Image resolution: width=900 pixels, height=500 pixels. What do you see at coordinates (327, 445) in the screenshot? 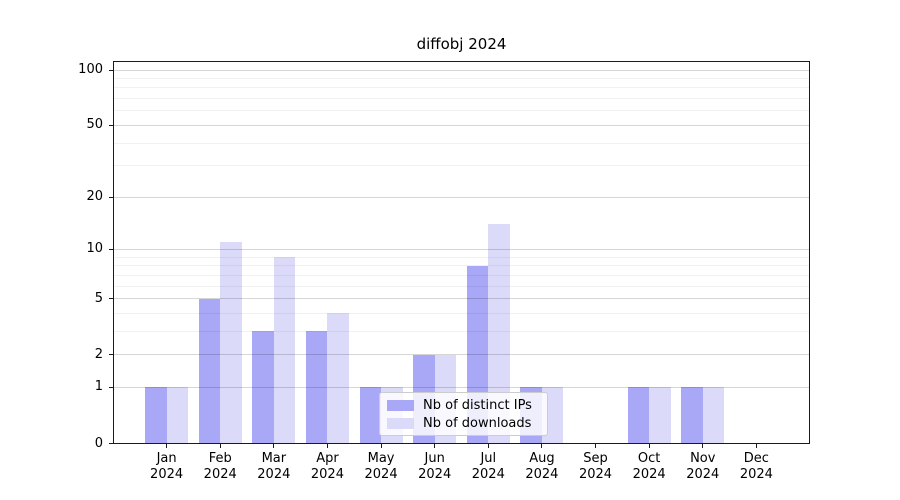
I see `x-tick-mark-apr` at bounding box center [327, 445].